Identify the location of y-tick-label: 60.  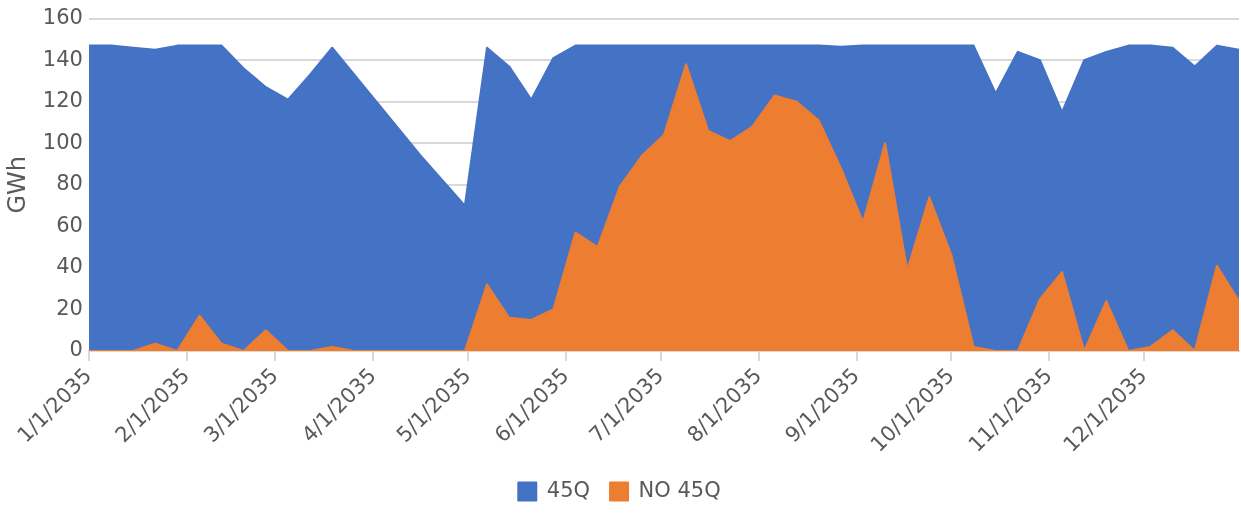
(69, 224).